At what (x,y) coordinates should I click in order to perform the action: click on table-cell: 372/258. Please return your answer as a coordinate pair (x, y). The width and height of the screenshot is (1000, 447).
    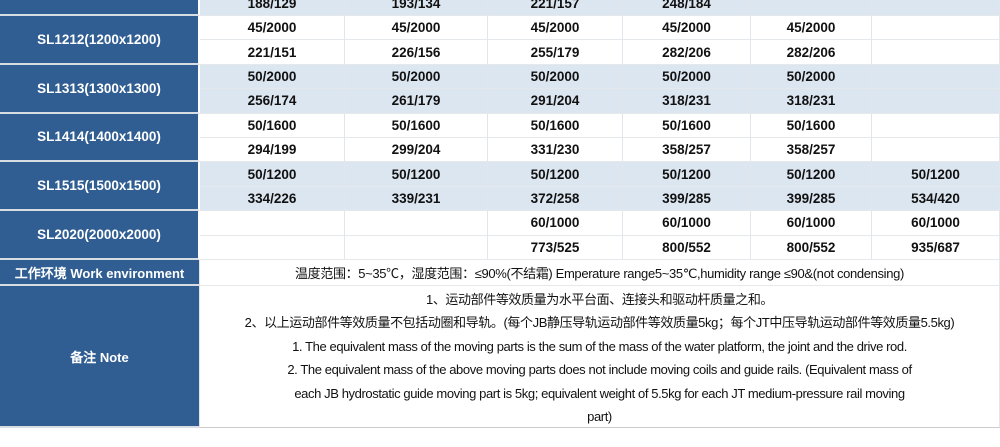
    Looking at the image, I should click on (555, 199).